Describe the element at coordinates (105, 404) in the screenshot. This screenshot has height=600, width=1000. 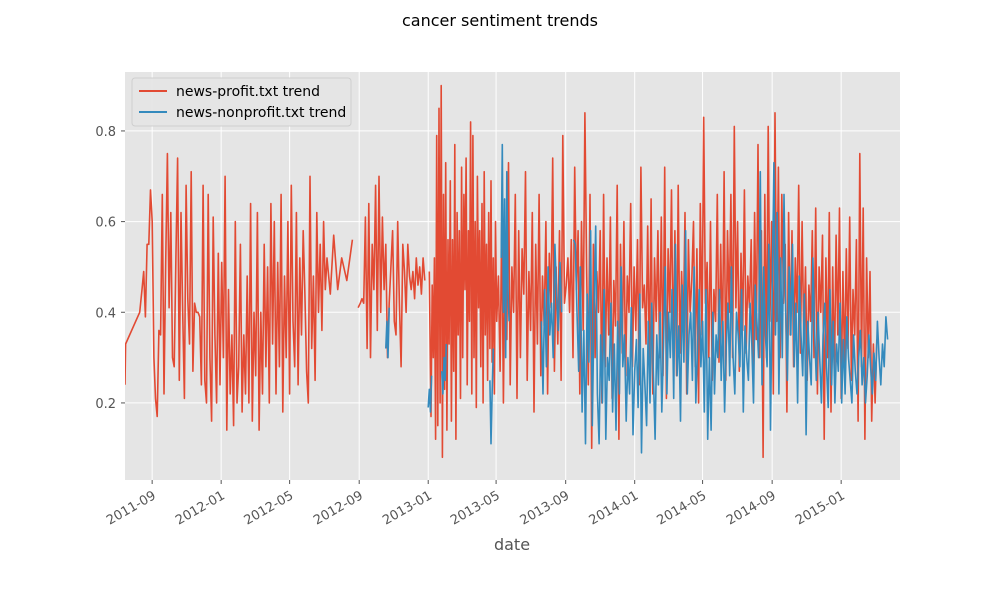
I see `y-tick-label: 0.2` at that location.